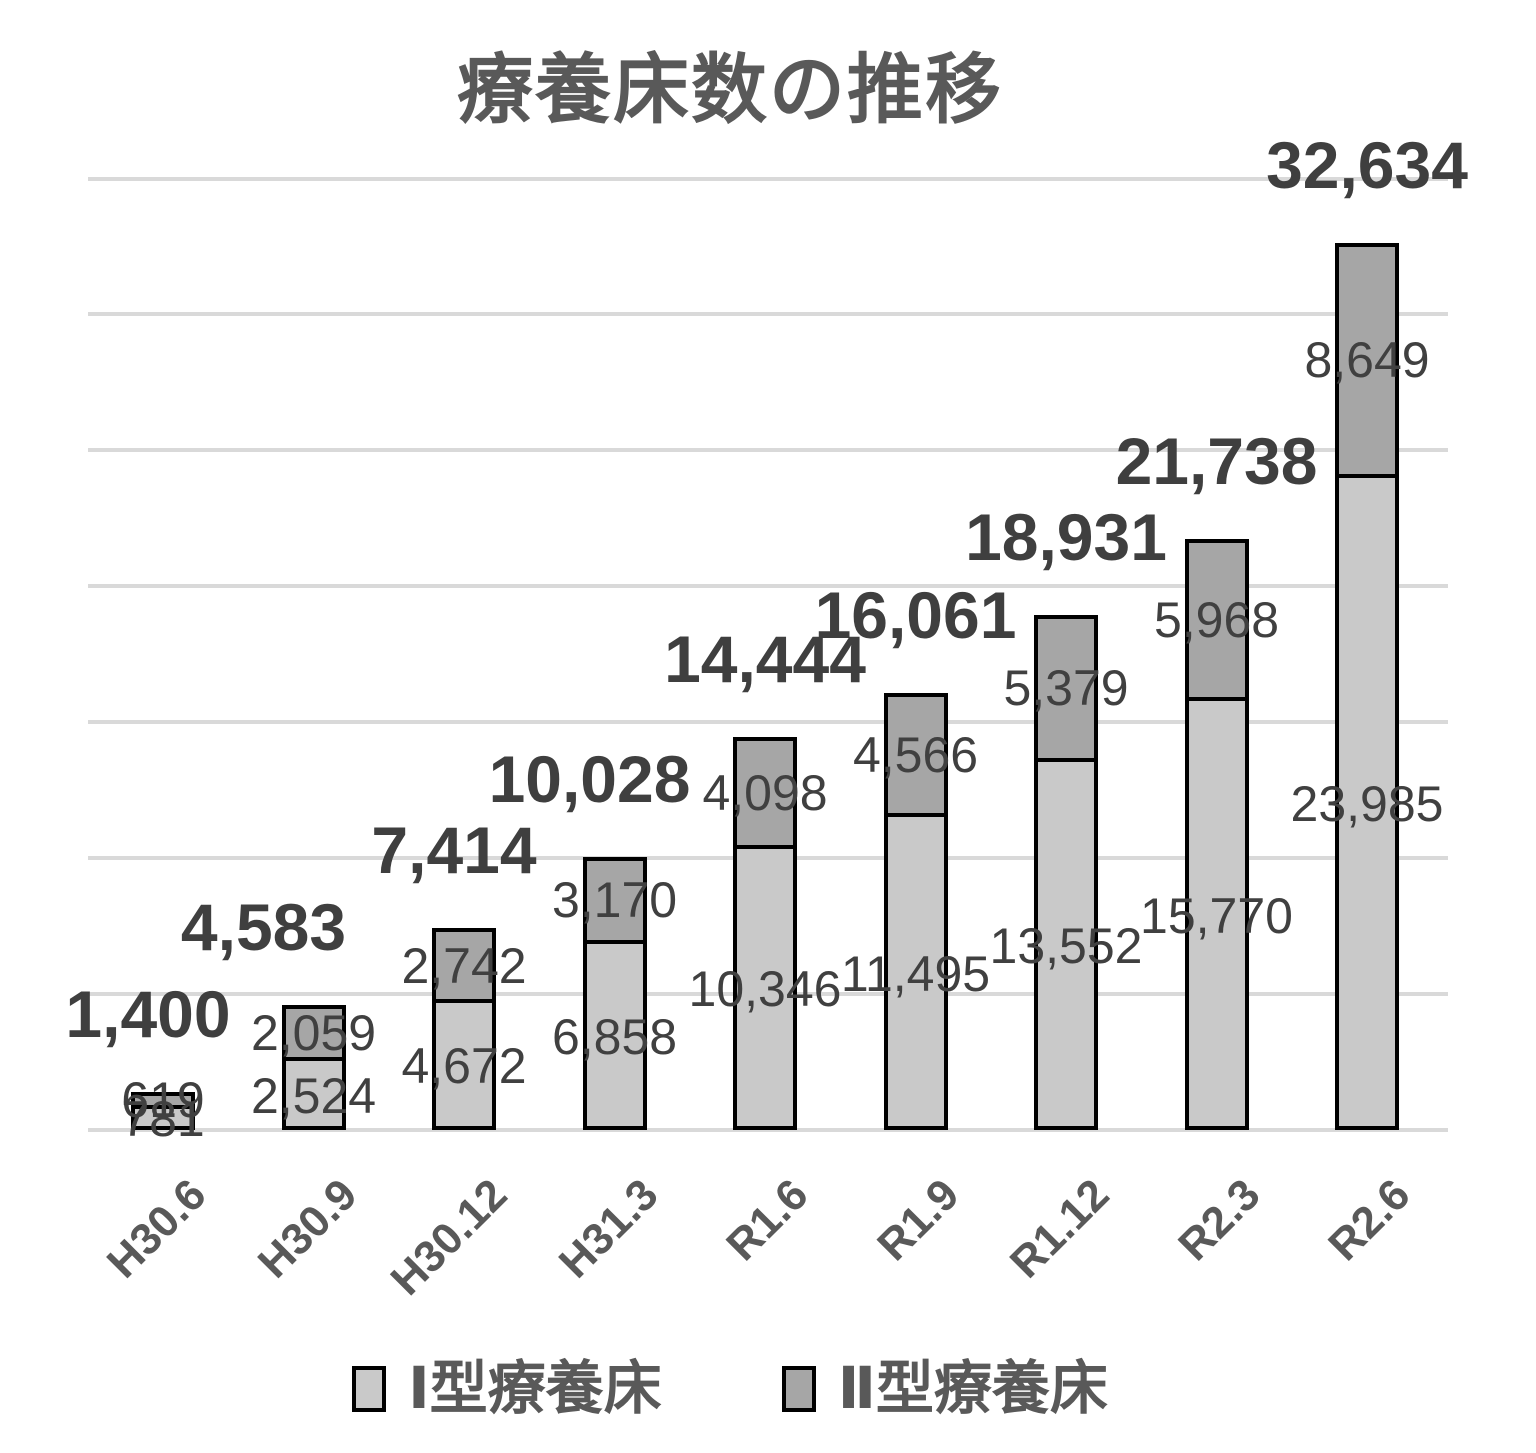  Describe the element at coordinates (1367, 686) in the screenshot. I see `bar-R2.6` at that location.